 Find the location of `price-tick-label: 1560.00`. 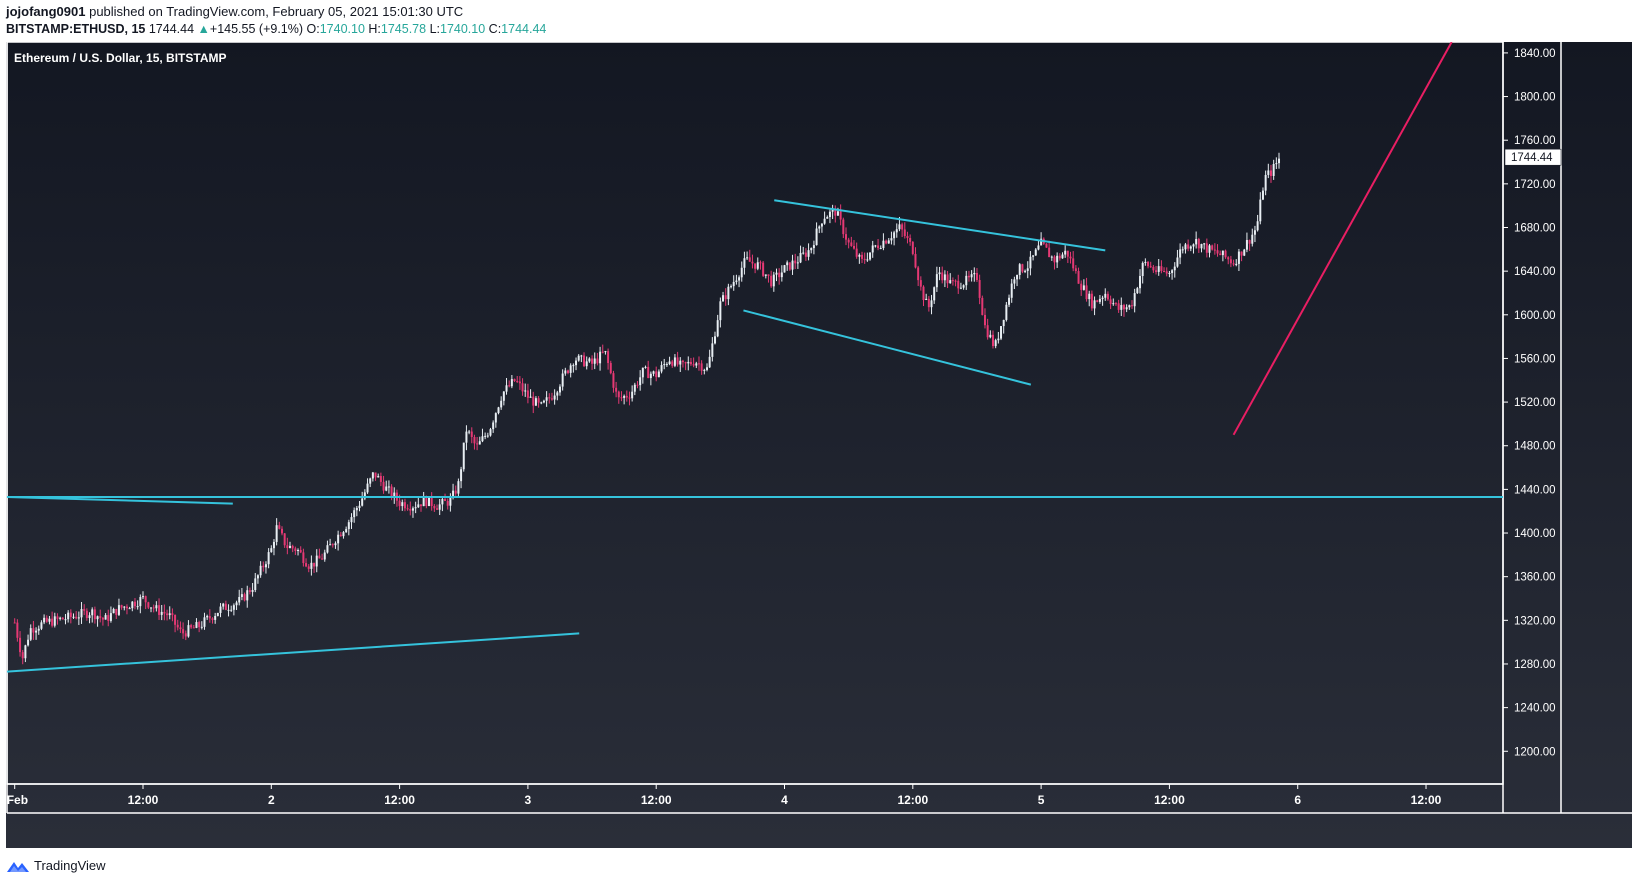

price-tick-label: 1560.00 is located at coordinates (1535, 359).